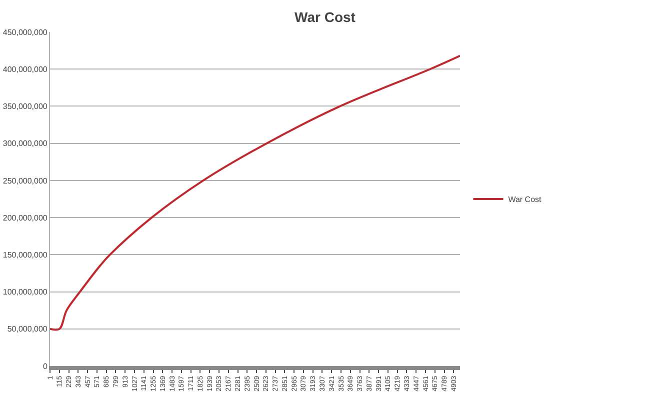 The width and height of the screenshot is (650, 406). I want to click on y-tick-label: 400,000,000, so click(25, 69).